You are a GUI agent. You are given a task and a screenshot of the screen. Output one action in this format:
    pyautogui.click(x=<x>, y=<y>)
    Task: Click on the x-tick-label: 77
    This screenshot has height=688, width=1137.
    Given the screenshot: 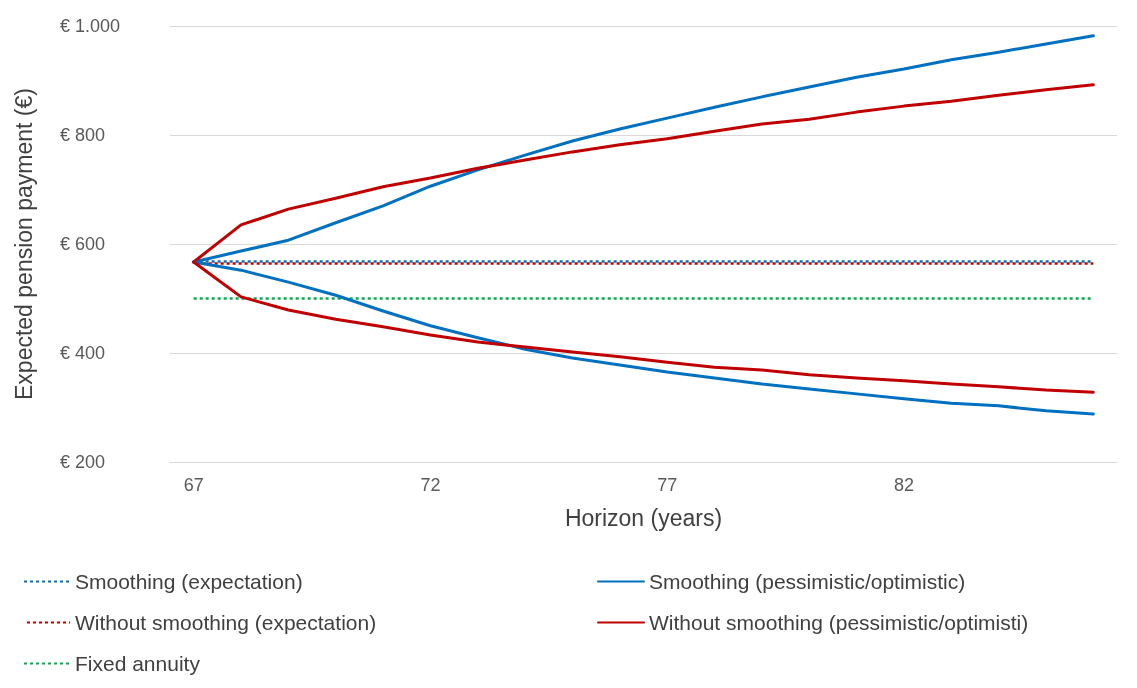 What is the action you would take?
    pyautogui.click(x=667, y=485)
    